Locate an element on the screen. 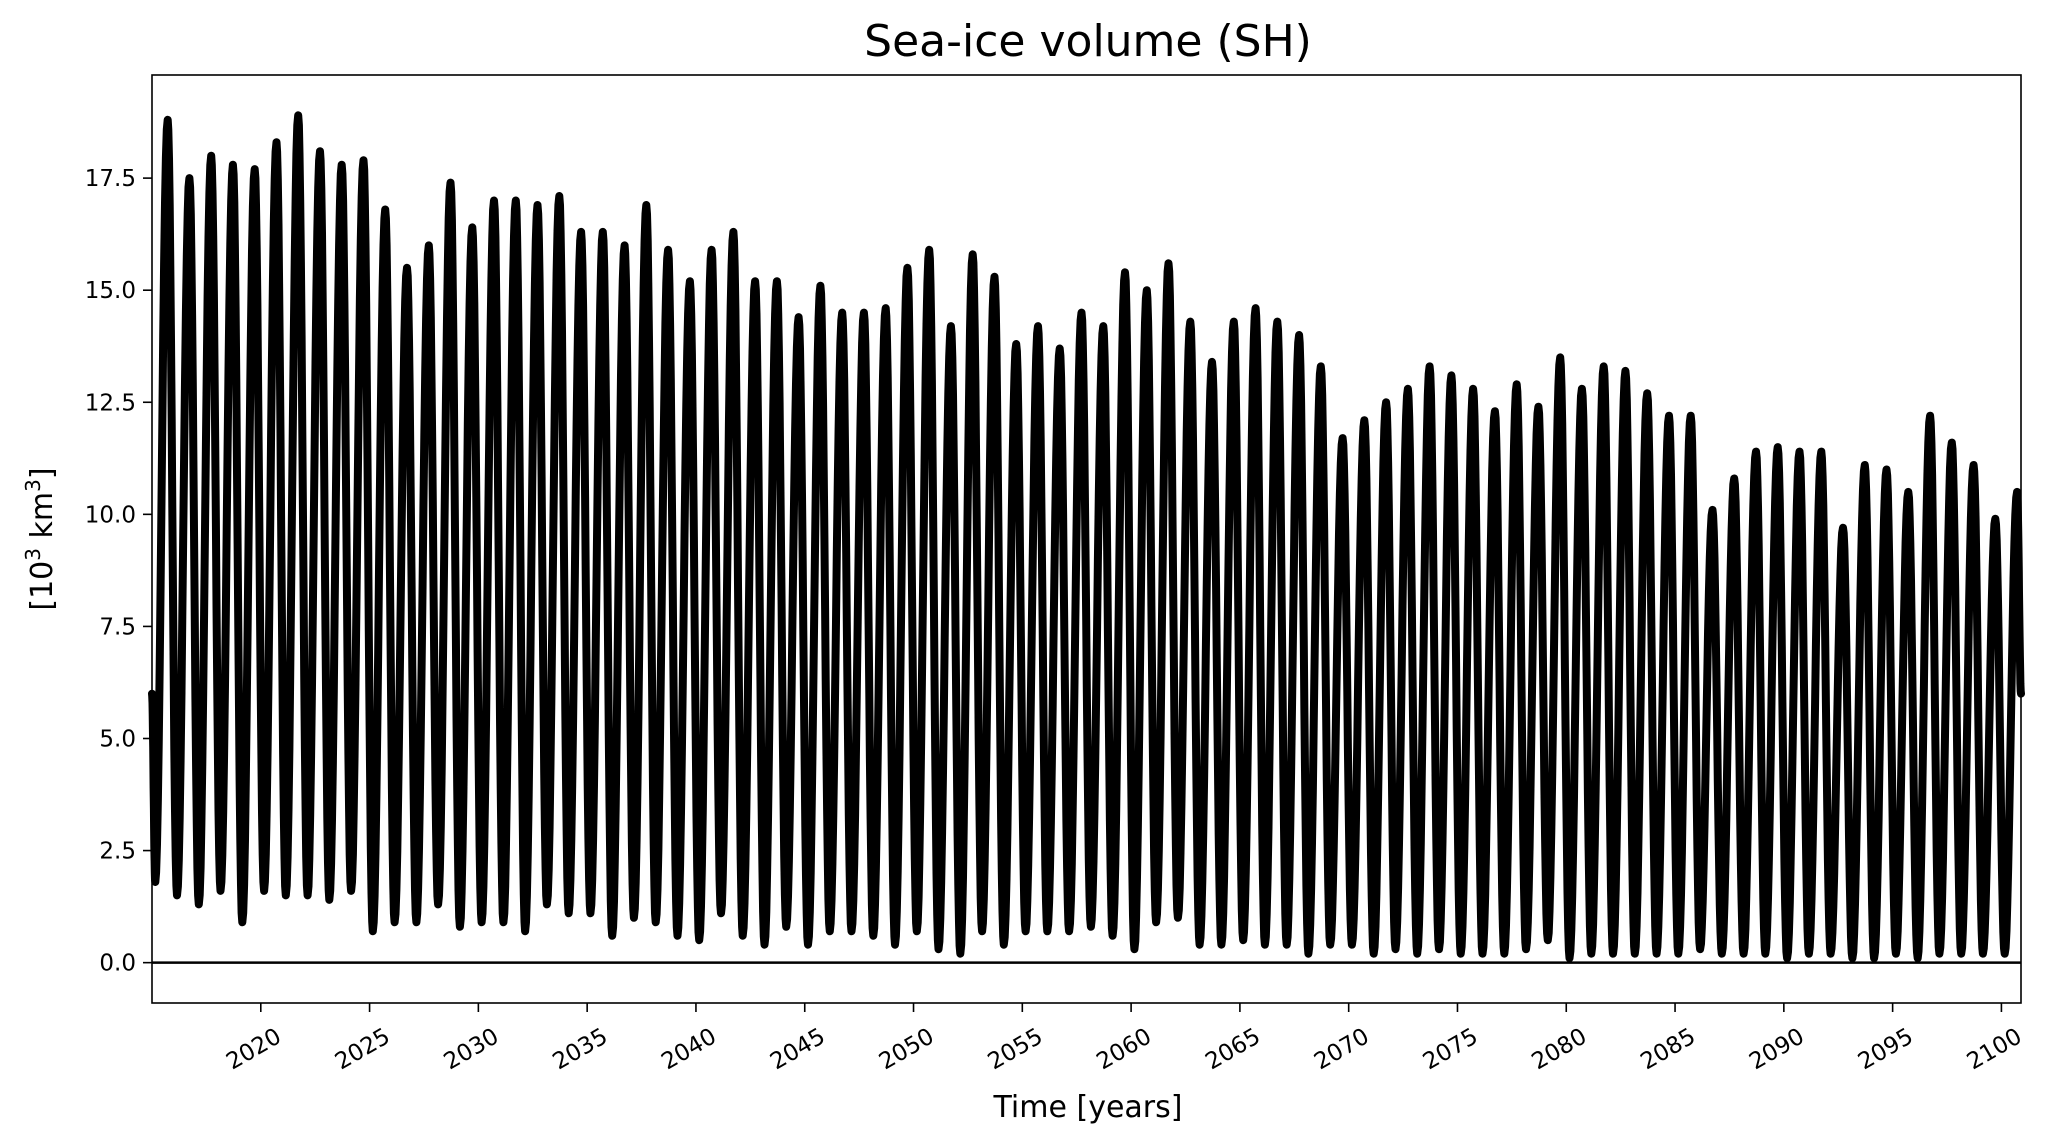  x-tick-label: 2040 is located at coordinates (689, 1050).